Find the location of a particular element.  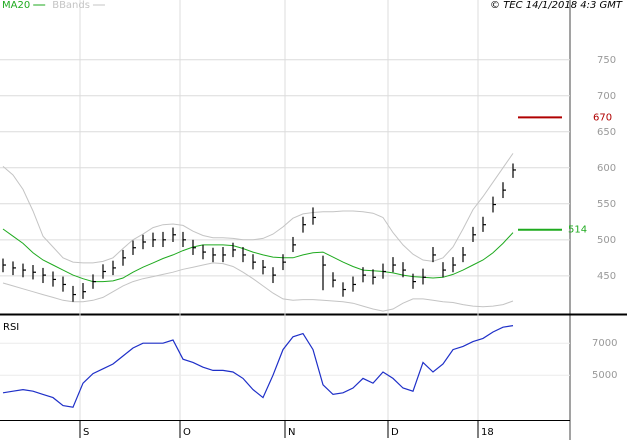

x-tick-label: 18 is located at coordinates (487, 432).